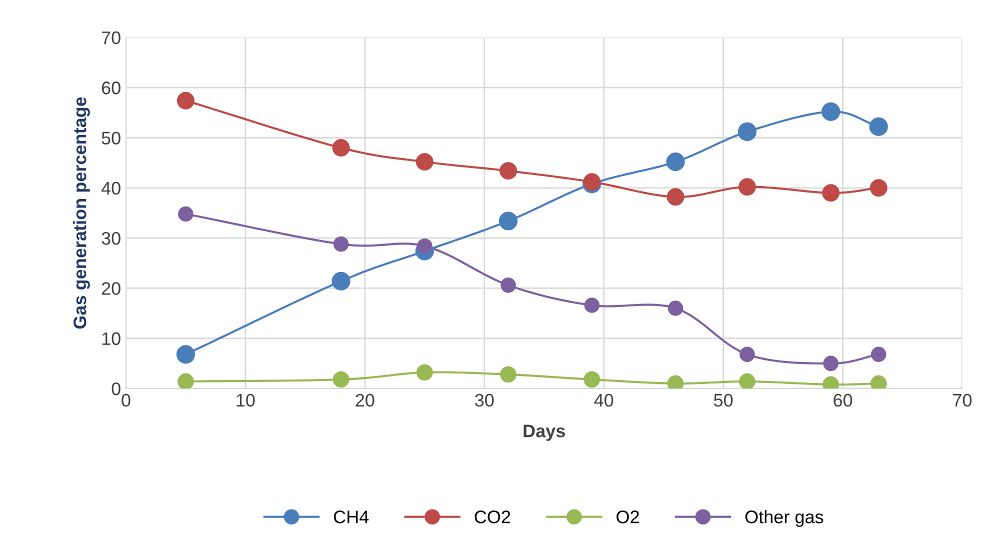  I want to click on y-tick-label: 40, so click(110, 188).